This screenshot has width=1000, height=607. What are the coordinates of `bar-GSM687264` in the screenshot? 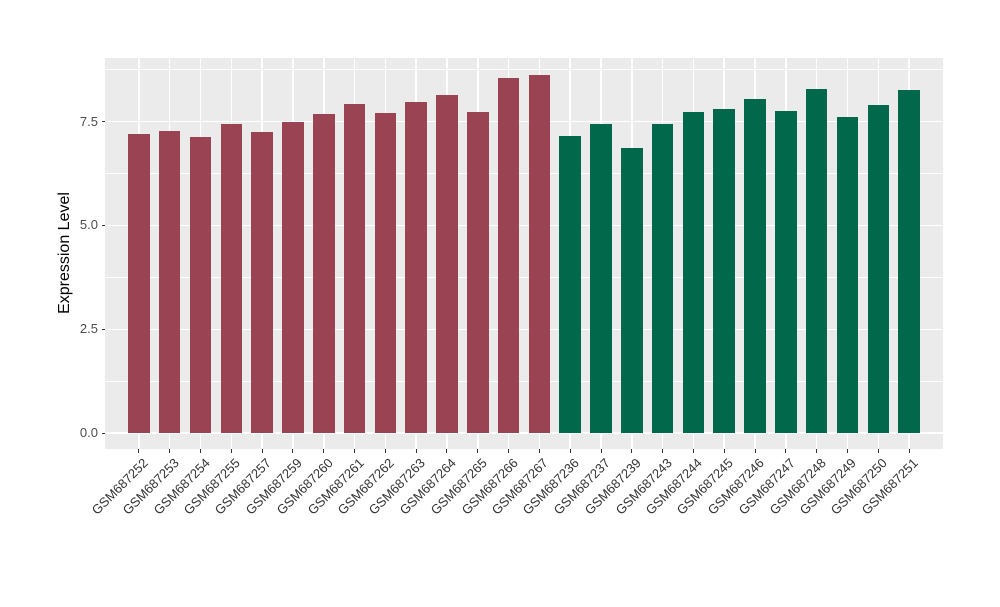 It's located at (447, 264).